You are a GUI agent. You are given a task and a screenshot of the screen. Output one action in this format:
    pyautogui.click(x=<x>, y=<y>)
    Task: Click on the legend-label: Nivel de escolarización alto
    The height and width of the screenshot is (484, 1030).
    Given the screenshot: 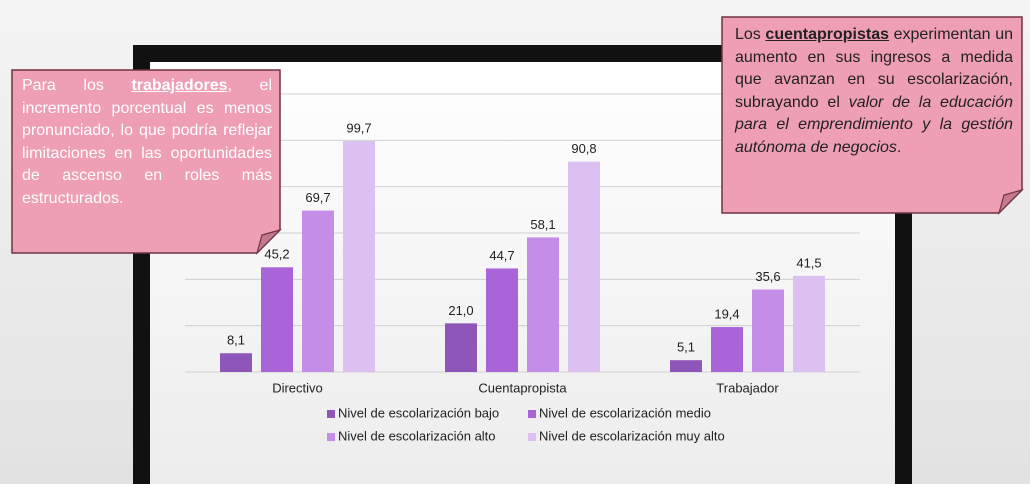 What is the action you would take?
    pyautogui.click(x=417, y=435)
    